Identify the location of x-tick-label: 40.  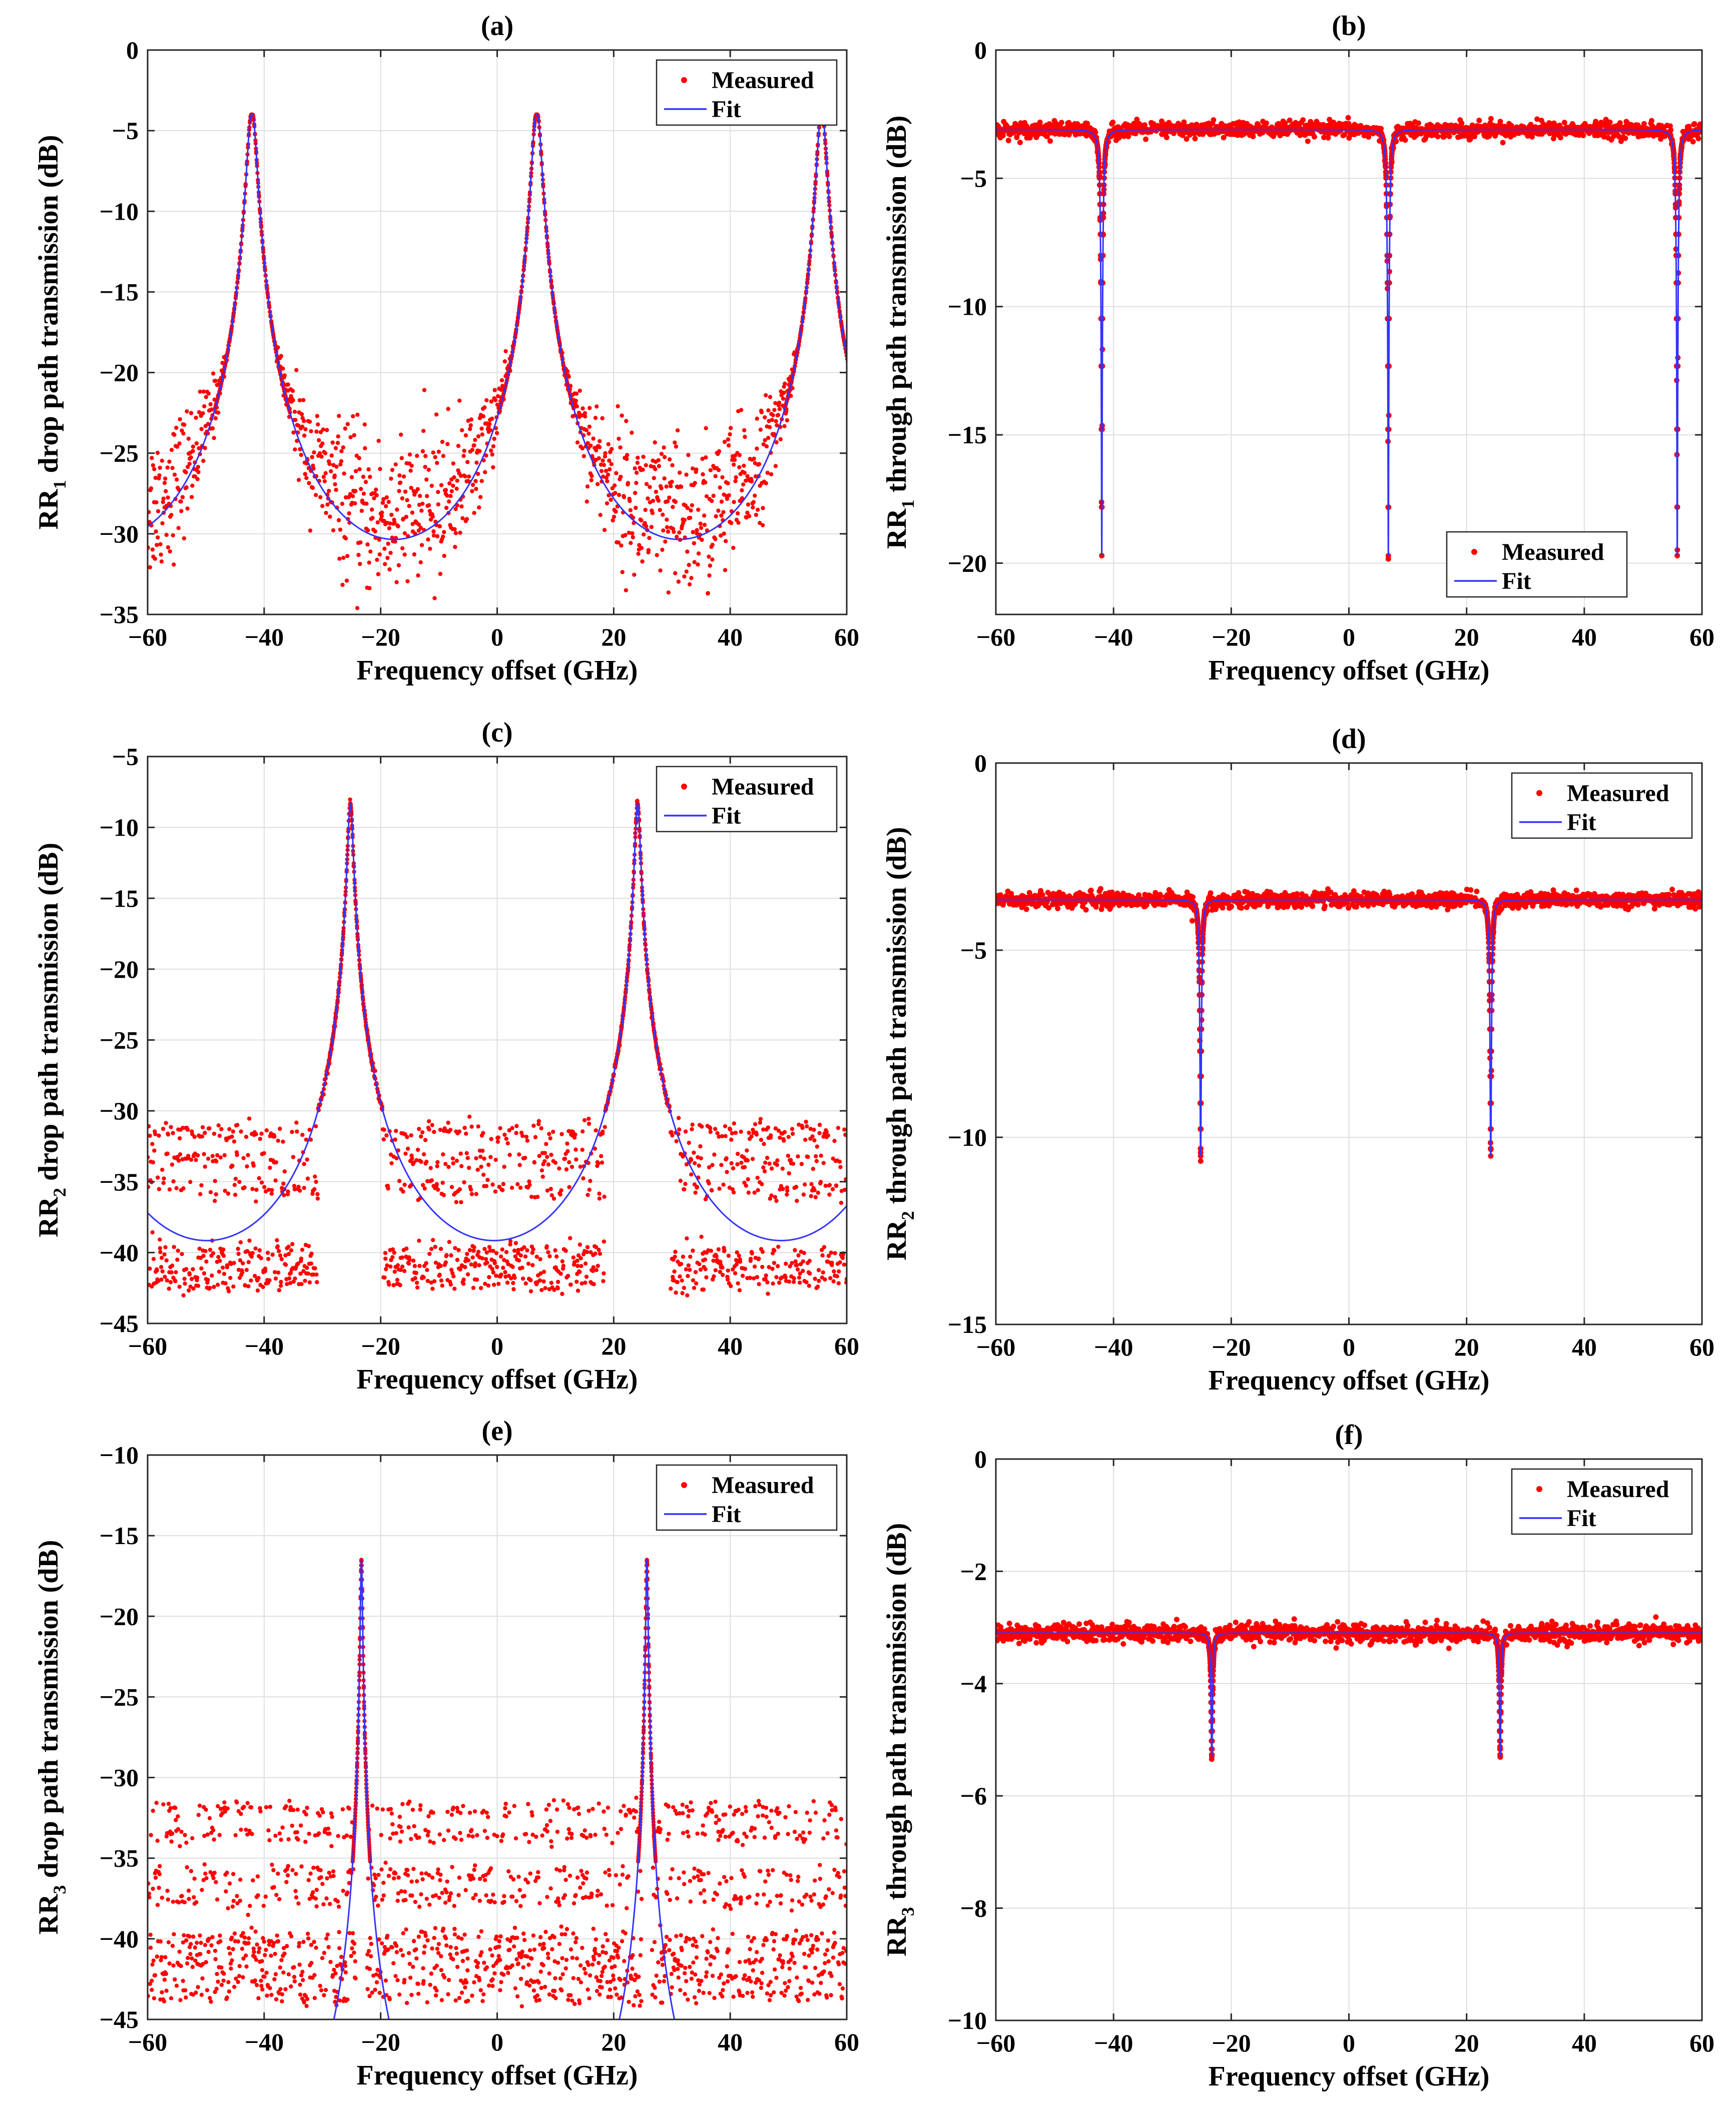
(730, 637).